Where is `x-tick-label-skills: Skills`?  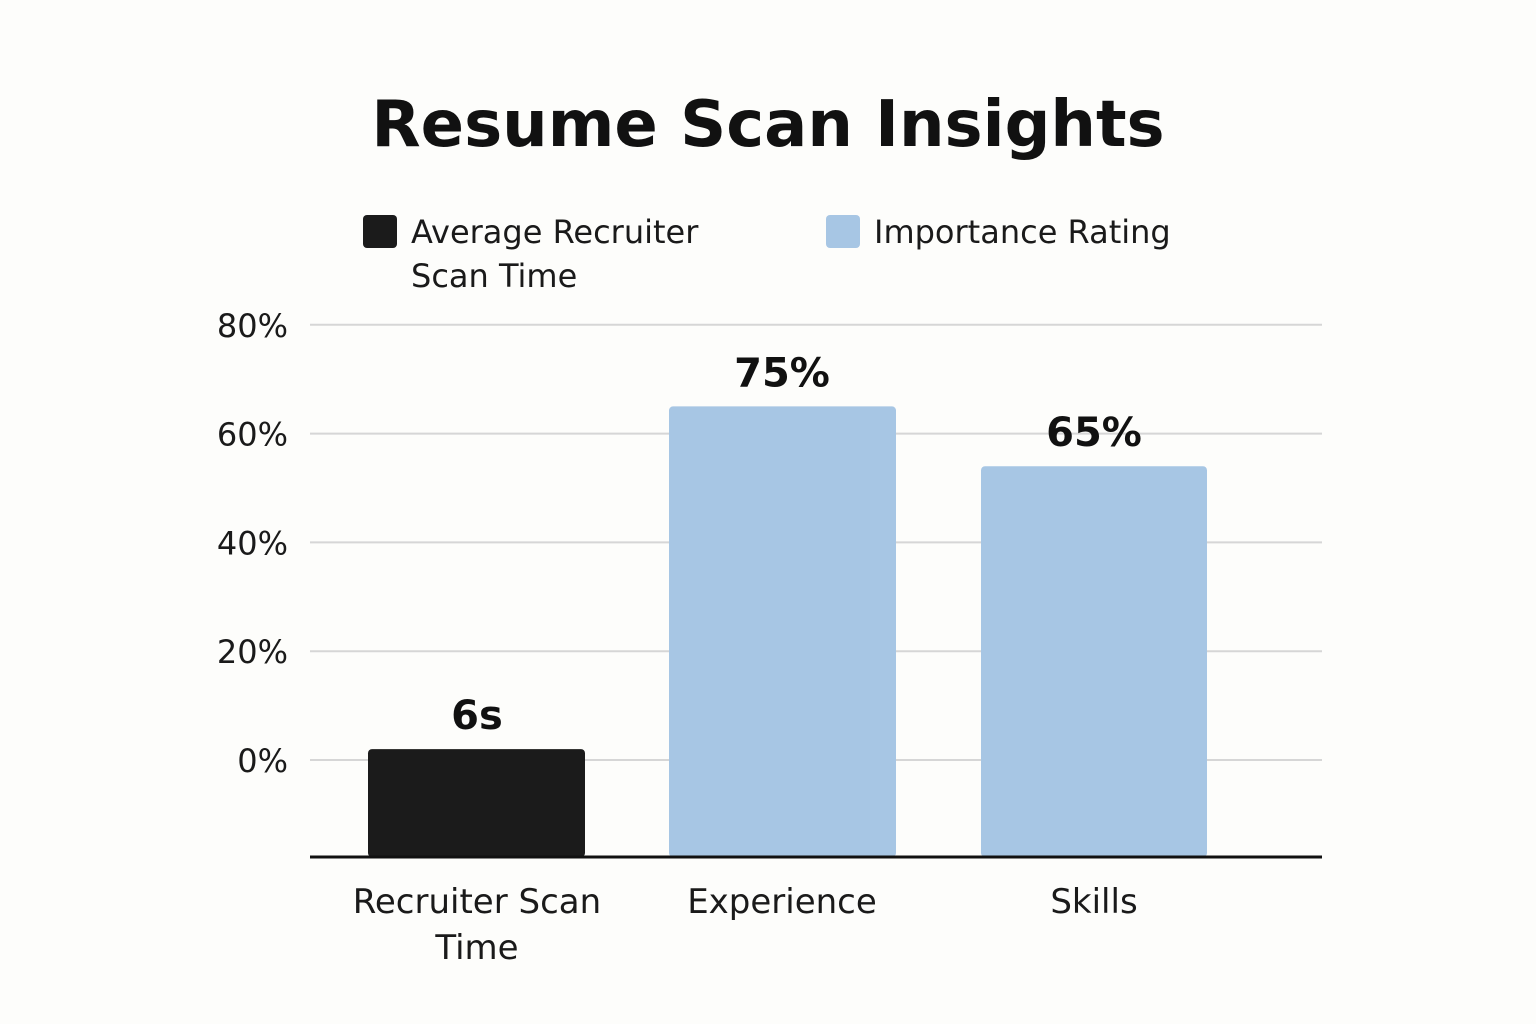
x-tick-label-skills: Skills is located at coordinates (1093, 902).